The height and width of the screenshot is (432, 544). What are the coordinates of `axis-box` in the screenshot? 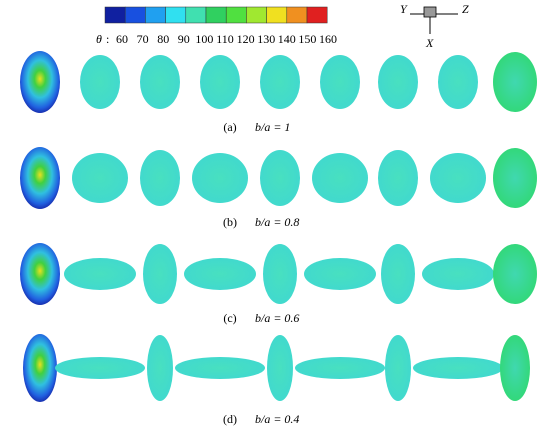 It's located at (430, 12).